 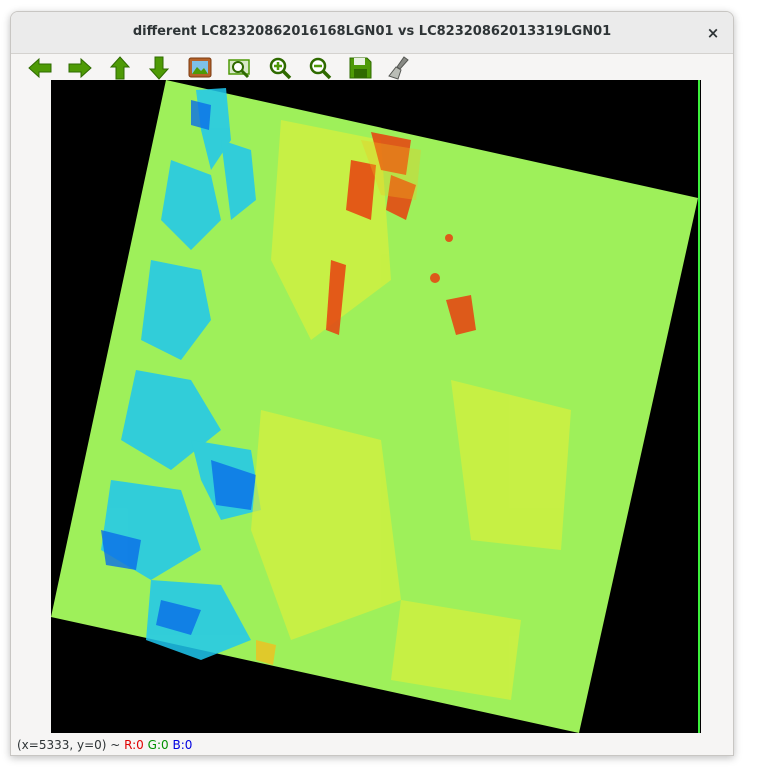 I want to click on back-icon, so click(x=40, y=68).